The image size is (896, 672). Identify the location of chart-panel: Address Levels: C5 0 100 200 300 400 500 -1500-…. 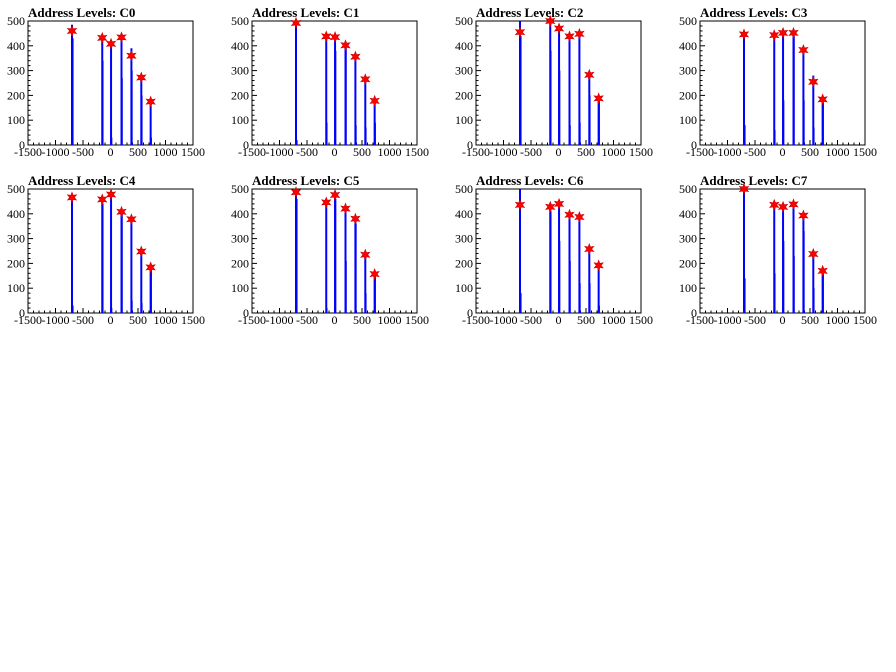
(336, 252).